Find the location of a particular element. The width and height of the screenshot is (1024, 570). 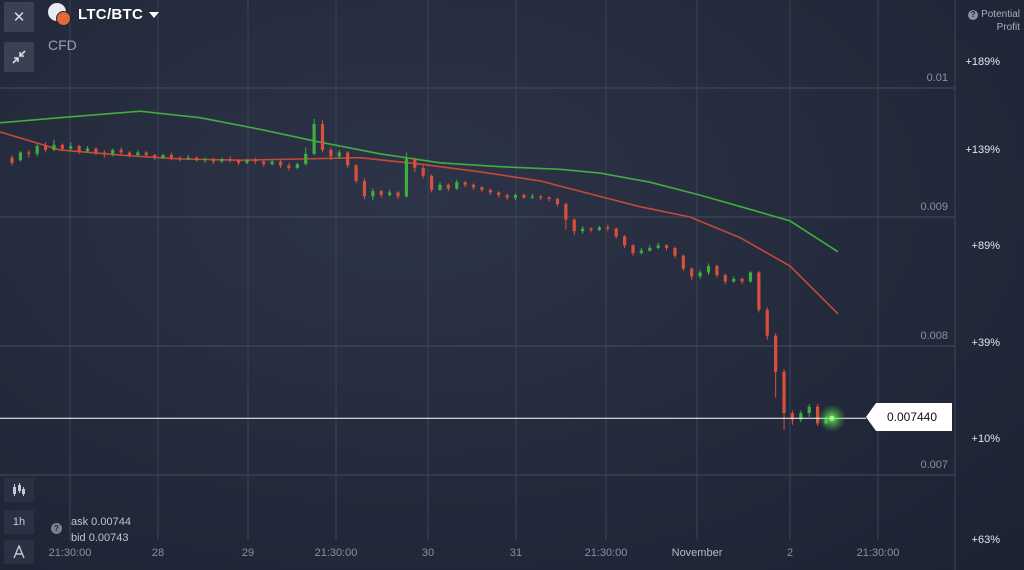

asset-selector: LTC/BTC is located at coordinates (104, 14).